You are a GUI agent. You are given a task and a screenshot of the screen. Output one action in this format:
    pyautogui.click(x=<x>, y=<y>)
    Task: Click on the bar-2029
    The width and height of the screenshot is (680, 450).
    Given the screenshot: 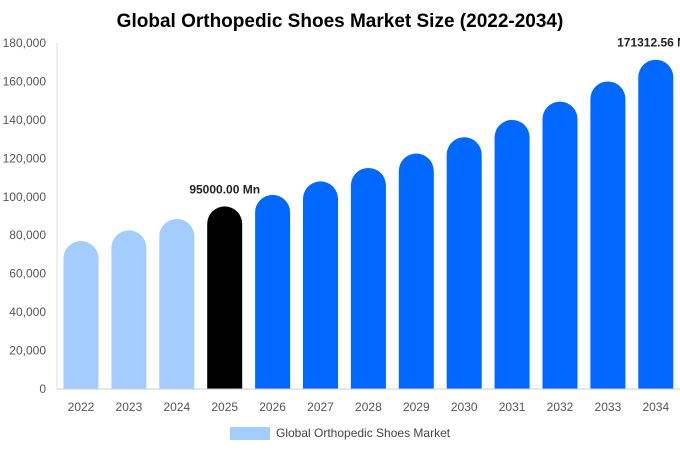 What is the action you would take?
    pyautogui.click(x=416, y=271)
    